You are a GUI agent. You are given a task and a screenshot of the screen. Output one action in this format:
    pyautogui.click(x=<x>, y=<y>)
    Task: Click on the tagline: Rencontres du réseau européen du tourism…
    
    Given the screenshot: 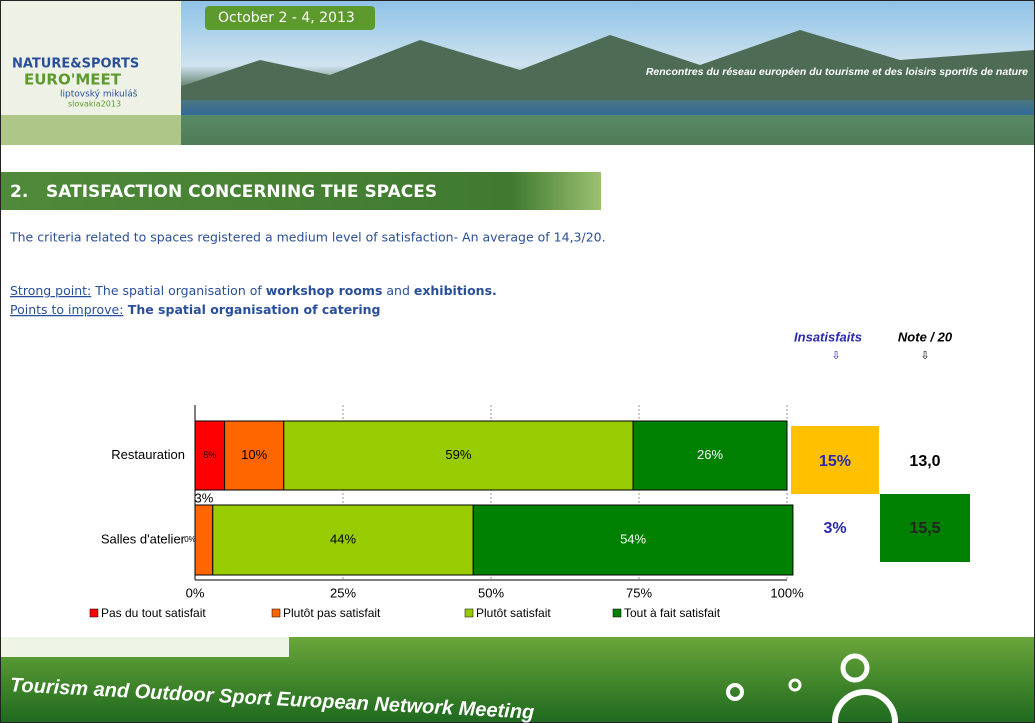 What is the action you would take?
    pyautogui.click(x=837, y=72)
    